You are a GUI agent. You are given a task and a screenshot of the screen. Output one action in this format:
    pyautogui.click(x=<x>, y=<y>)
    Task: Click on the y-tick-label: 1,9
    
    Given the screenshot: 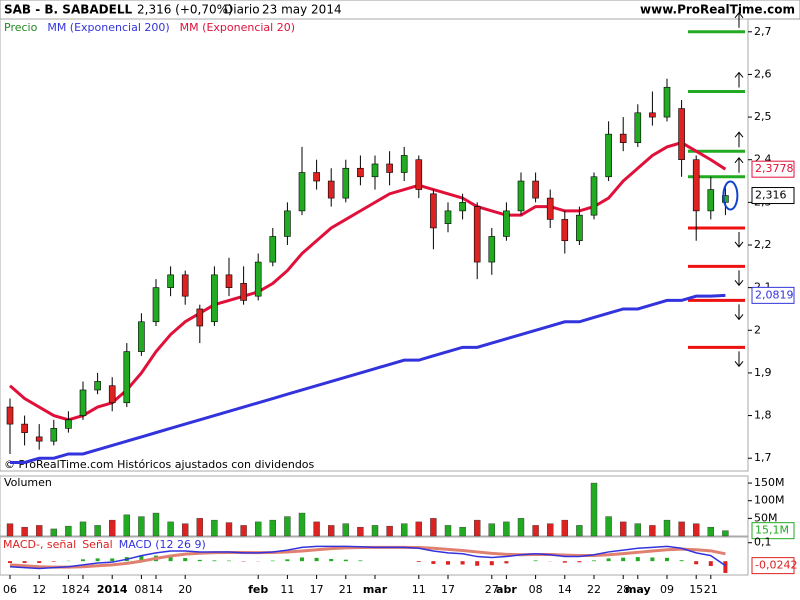 What is the action you would take?
    pyautogui.click(x=763, y=372)
    